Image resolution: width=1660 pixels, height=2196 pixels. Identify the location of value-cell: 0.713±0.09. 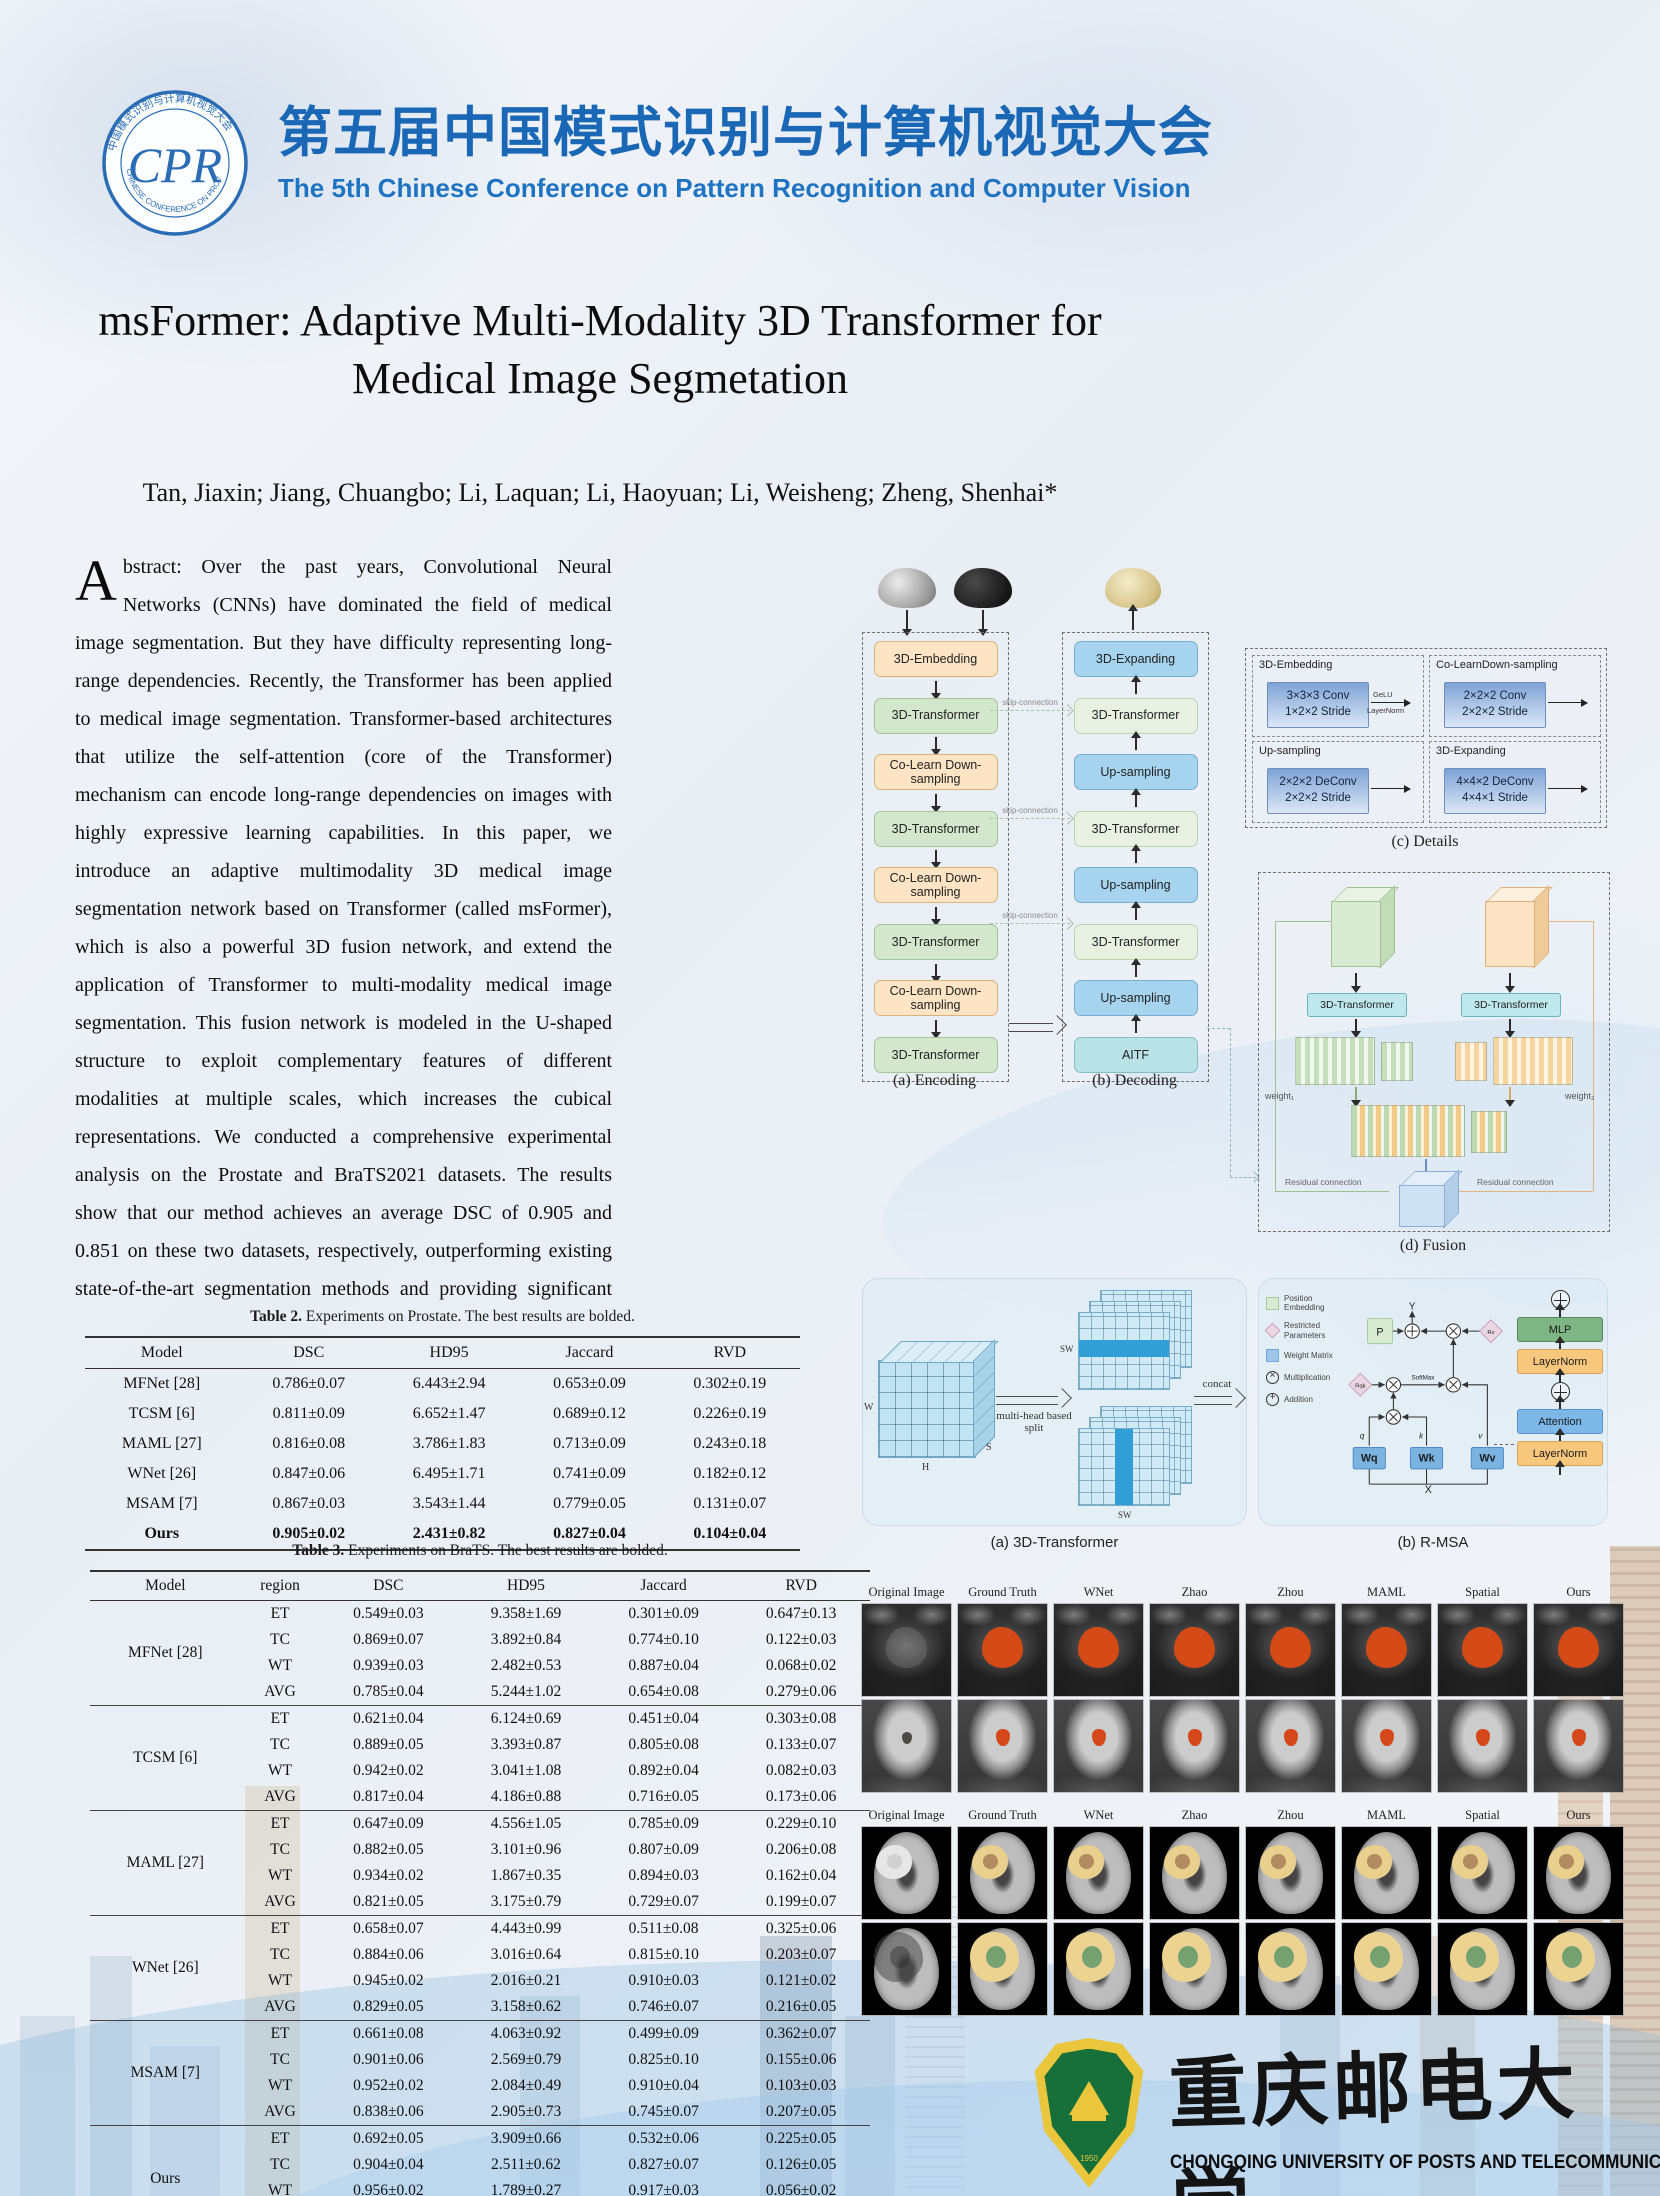
(589, 1443).